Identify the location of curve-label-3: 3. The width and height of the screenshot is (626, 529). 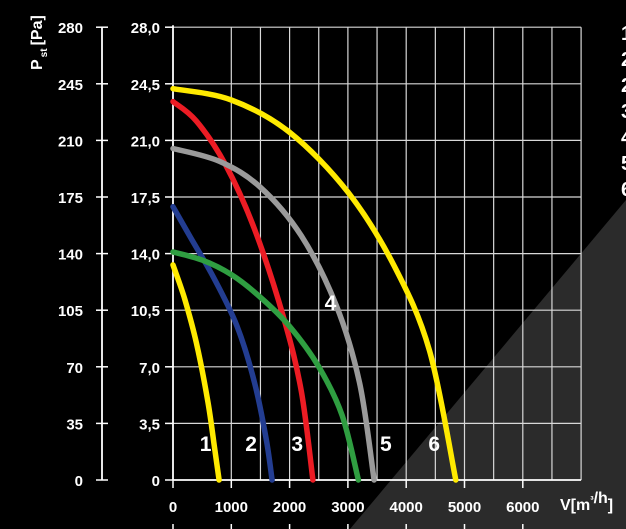
(297, 444).